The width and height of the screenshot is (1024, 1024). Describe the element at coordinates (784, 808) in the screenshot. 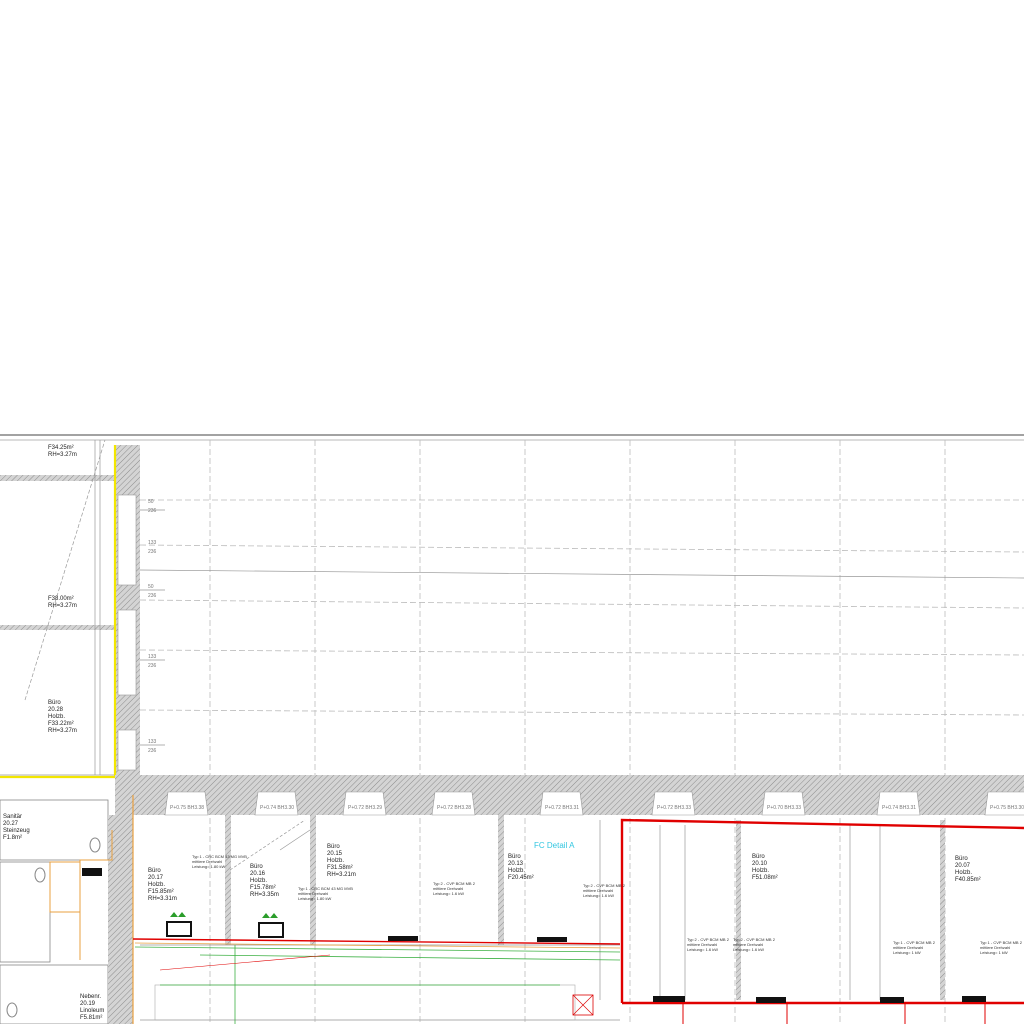

I see `window-label: P+0.70 BH3.33` at that location.